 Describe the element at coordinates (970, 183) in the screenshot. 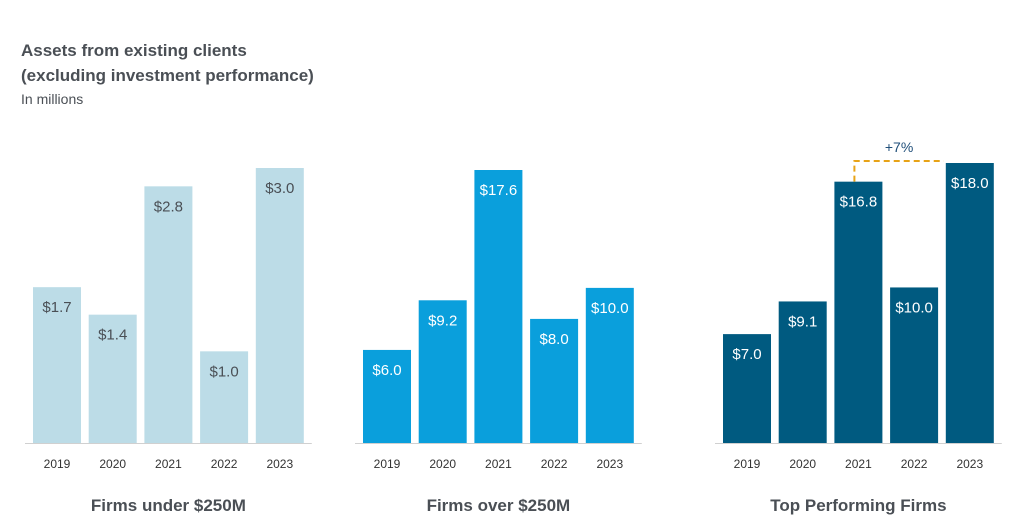

I see `data-label: $18.0` at that location.